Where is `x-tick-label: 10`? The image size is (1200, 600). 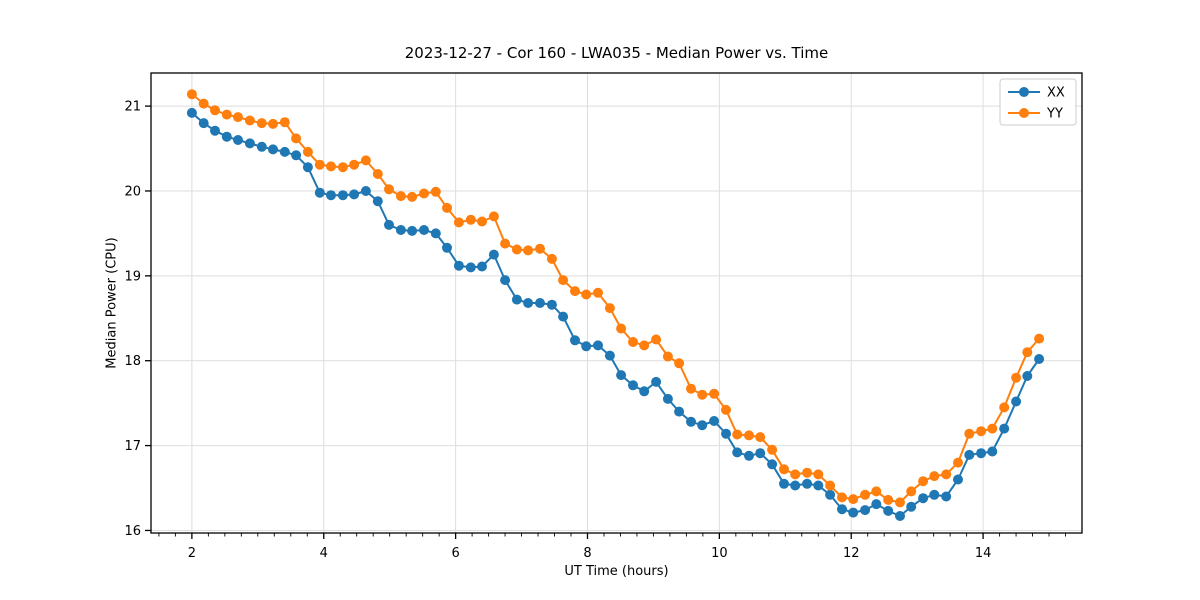 x-tick-label: 10 is located at coordinates (719, 553).